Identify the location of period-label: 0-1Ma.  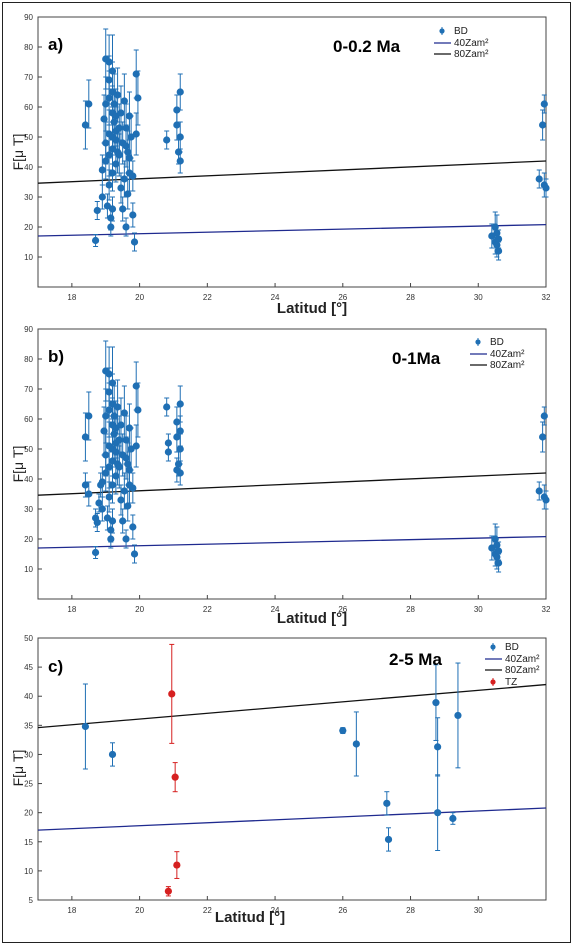
(416, 358).